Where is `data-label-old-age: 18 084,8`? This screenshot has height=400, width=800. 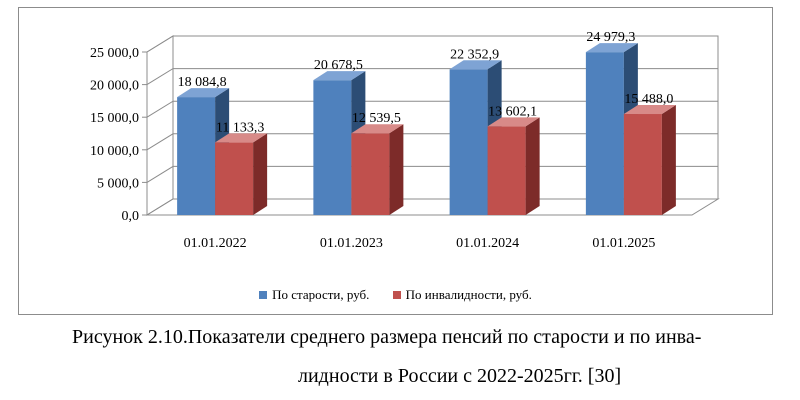
data-label-old-age: 18 084,8 is located at coordinates (202, 82).